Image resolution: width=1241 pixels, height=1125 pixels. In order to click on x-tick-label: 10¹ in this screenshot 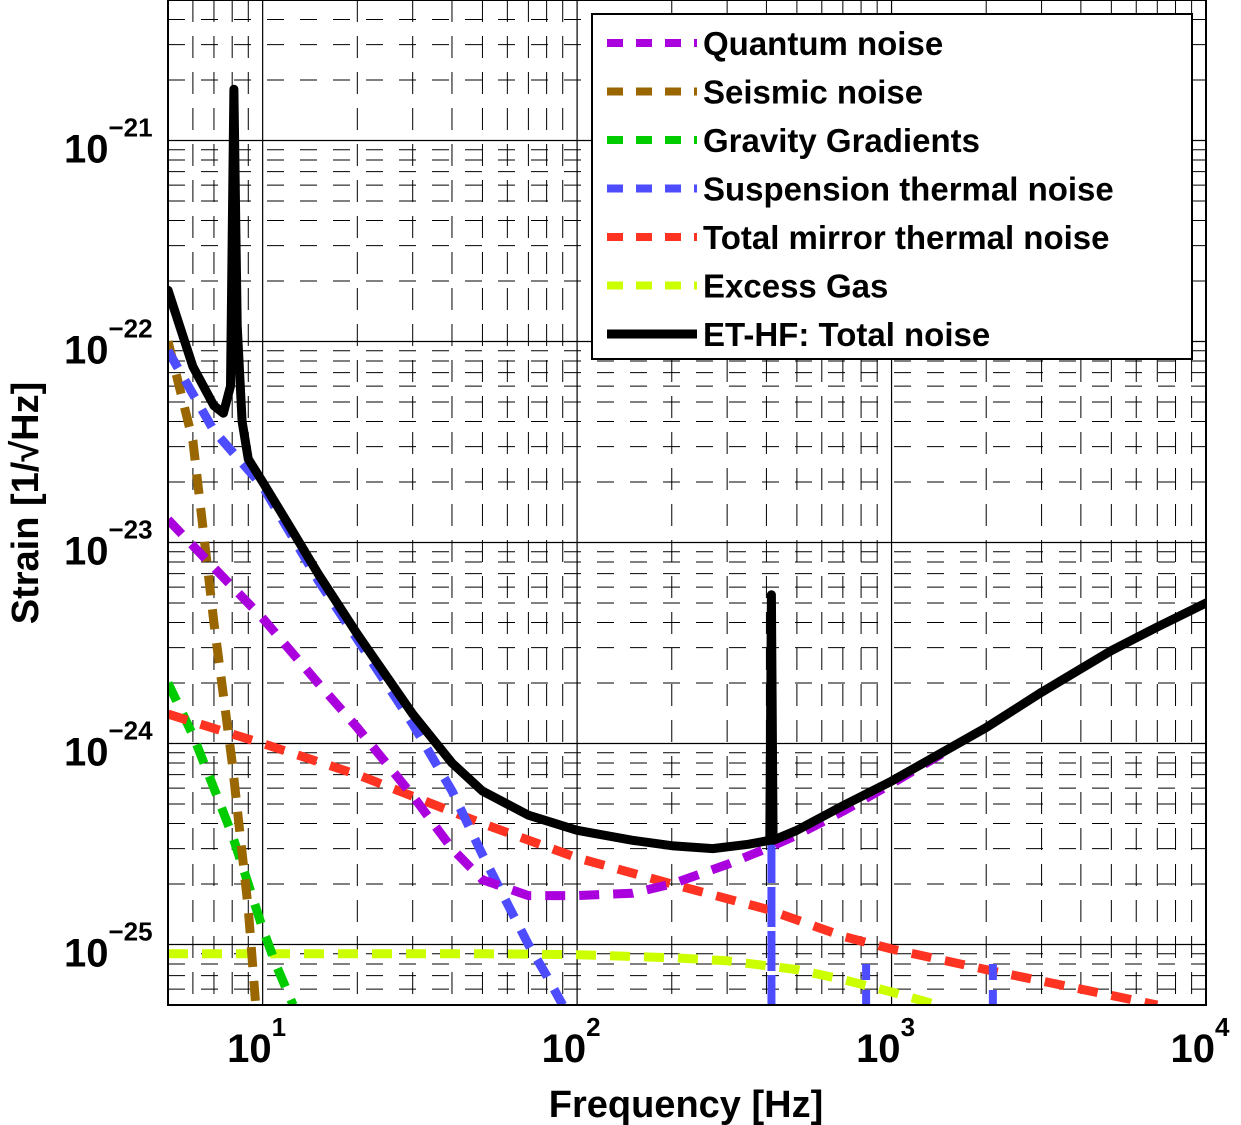, I will do `click(256, 1041)`.